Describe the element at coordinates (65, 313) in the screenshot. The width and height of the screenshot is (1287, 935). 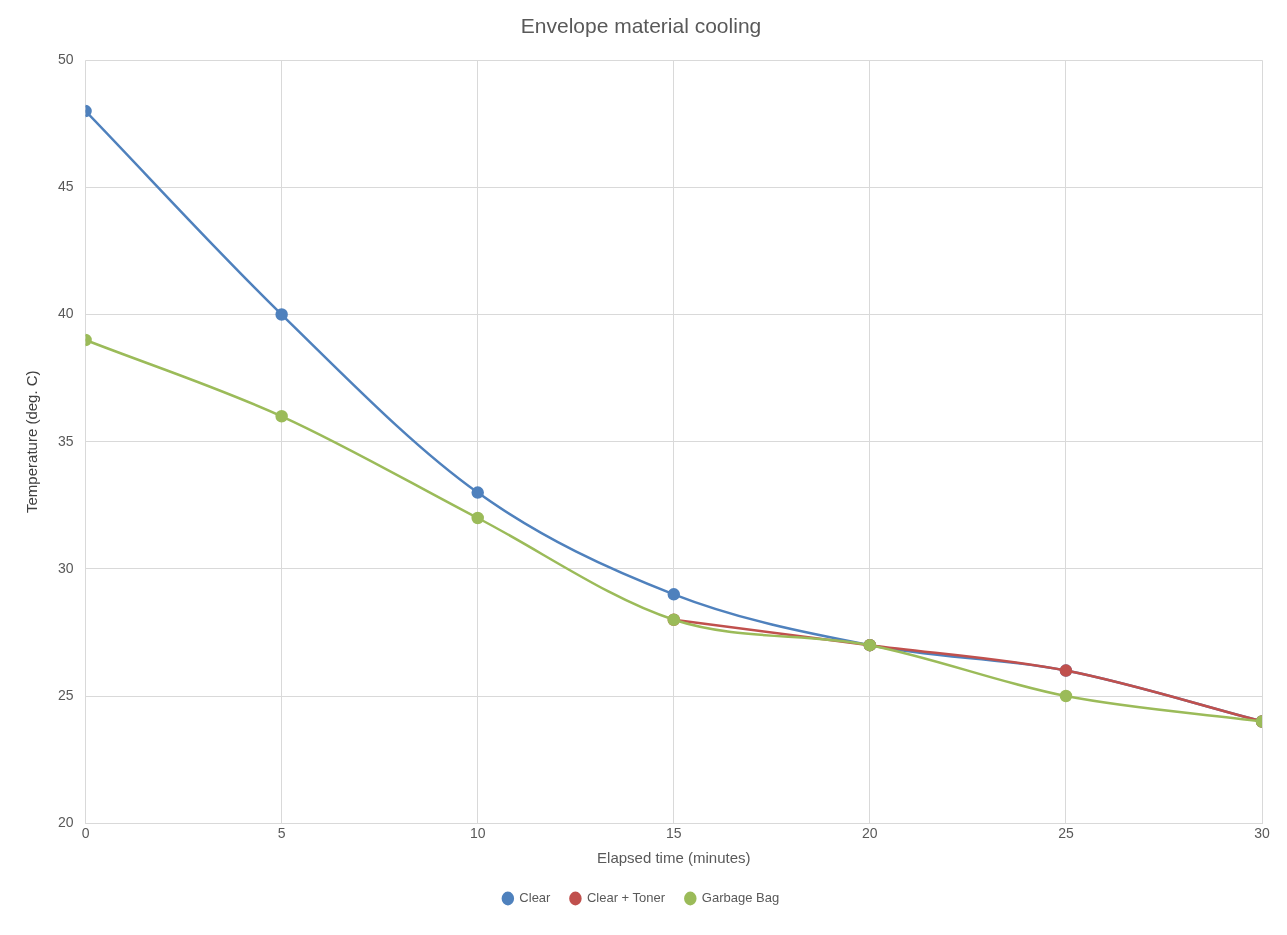
I see `y-tick-label: 40` at that location.